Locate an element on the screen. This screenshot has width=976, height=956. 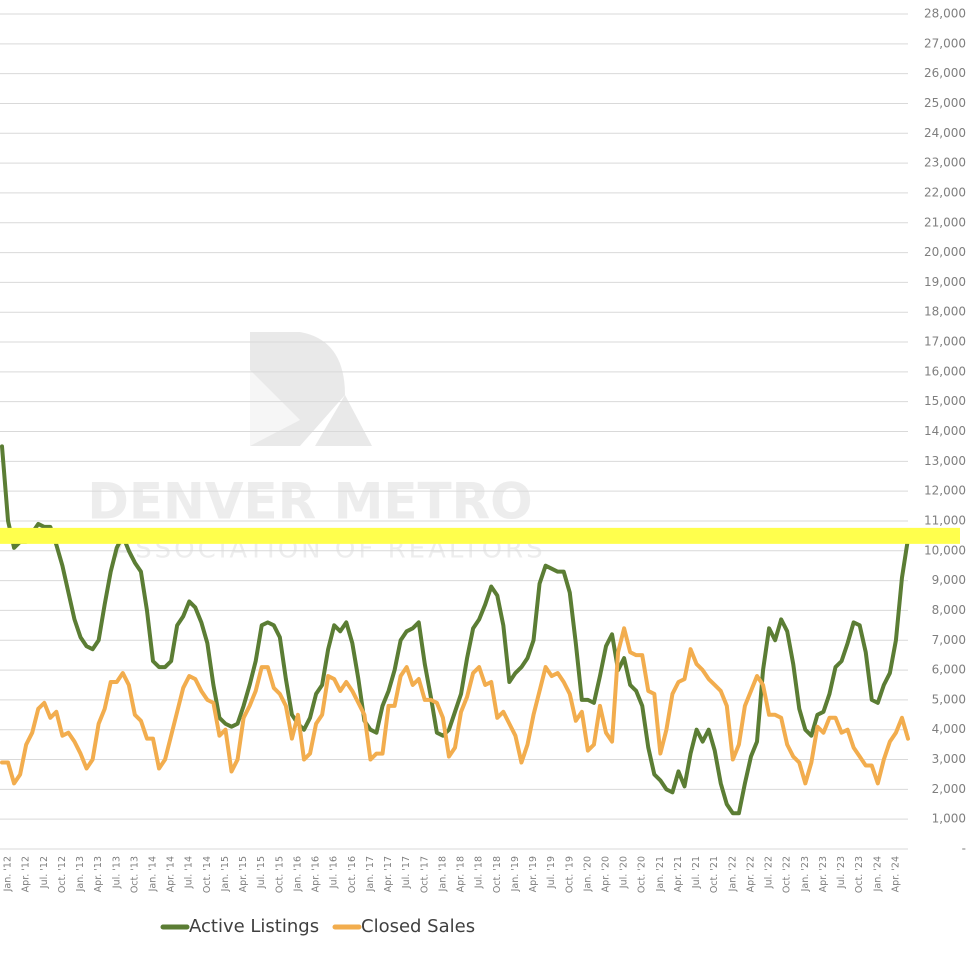
x-tick-label: Jan. '19 is located at coordinates (515, 874).